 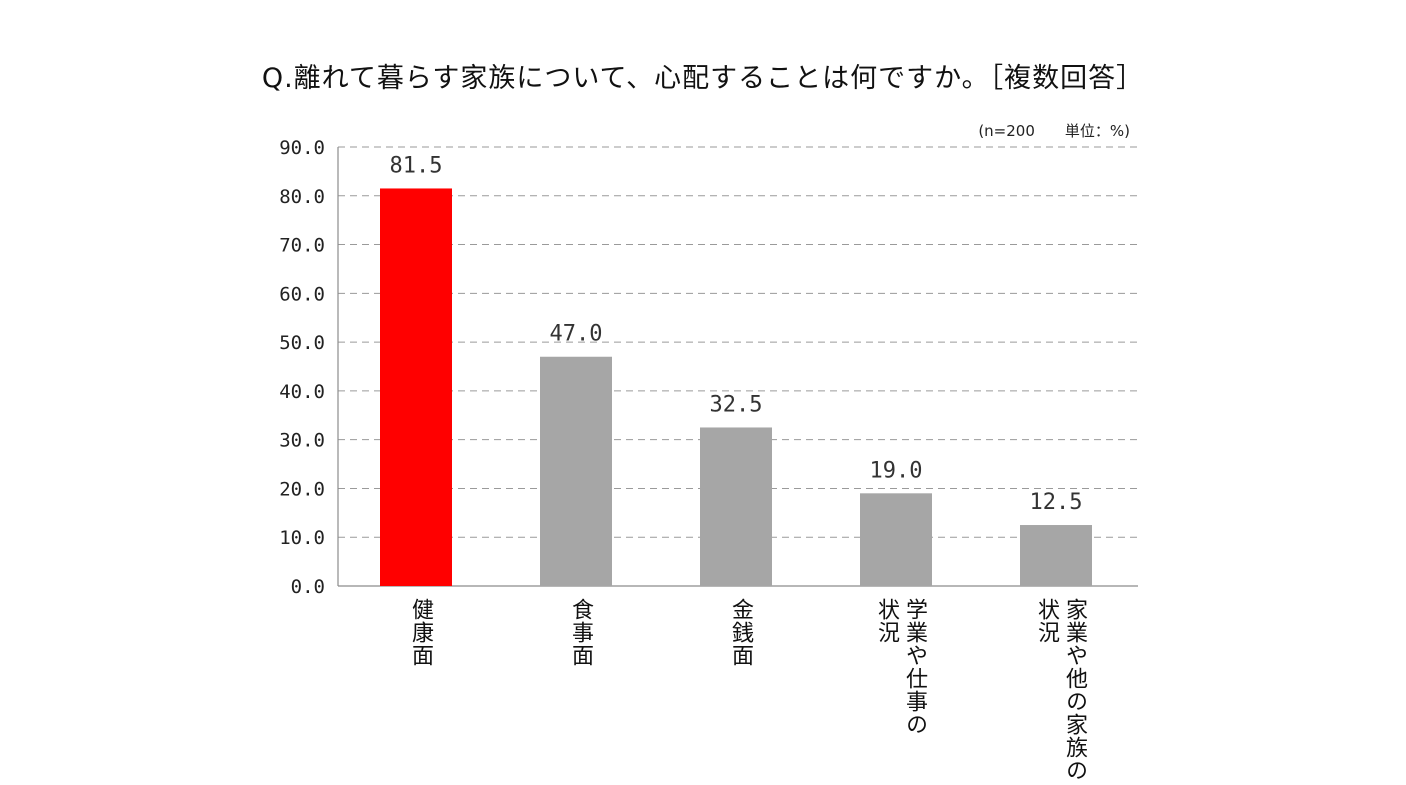 I want to click on y-tick-label: 90.0, so click(x=302, y=148).